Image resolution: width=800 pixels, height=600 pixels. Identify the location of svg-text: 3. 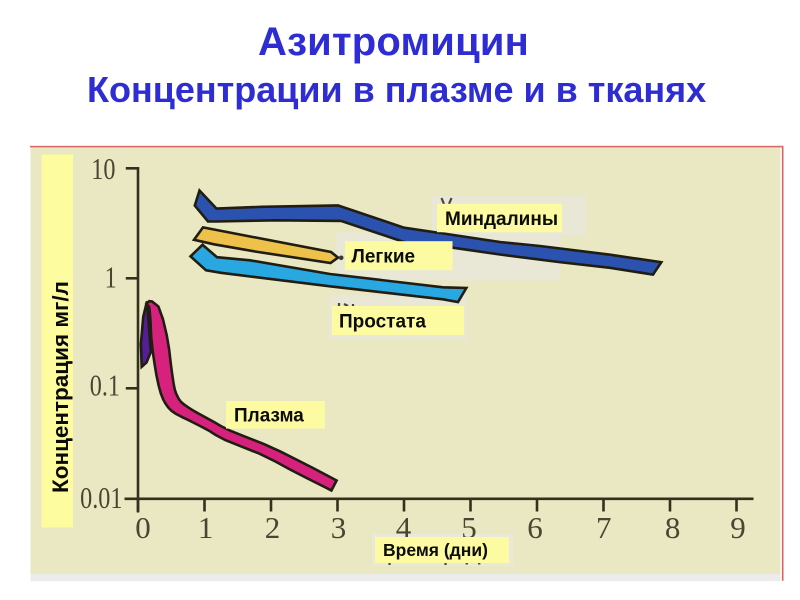
(339, 527).